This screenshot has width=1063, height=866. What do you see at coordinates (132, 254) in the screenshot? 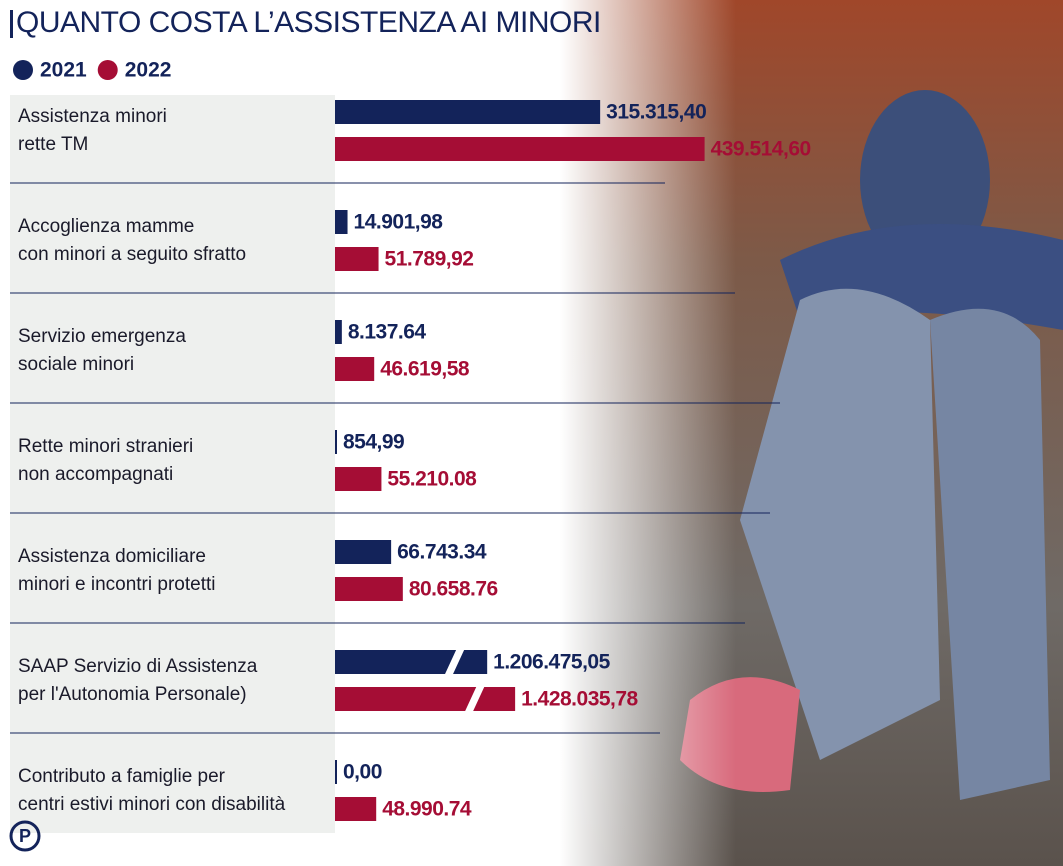
I see `category-line: con minori a seguito sfratto` at bounding box center [132, 254].